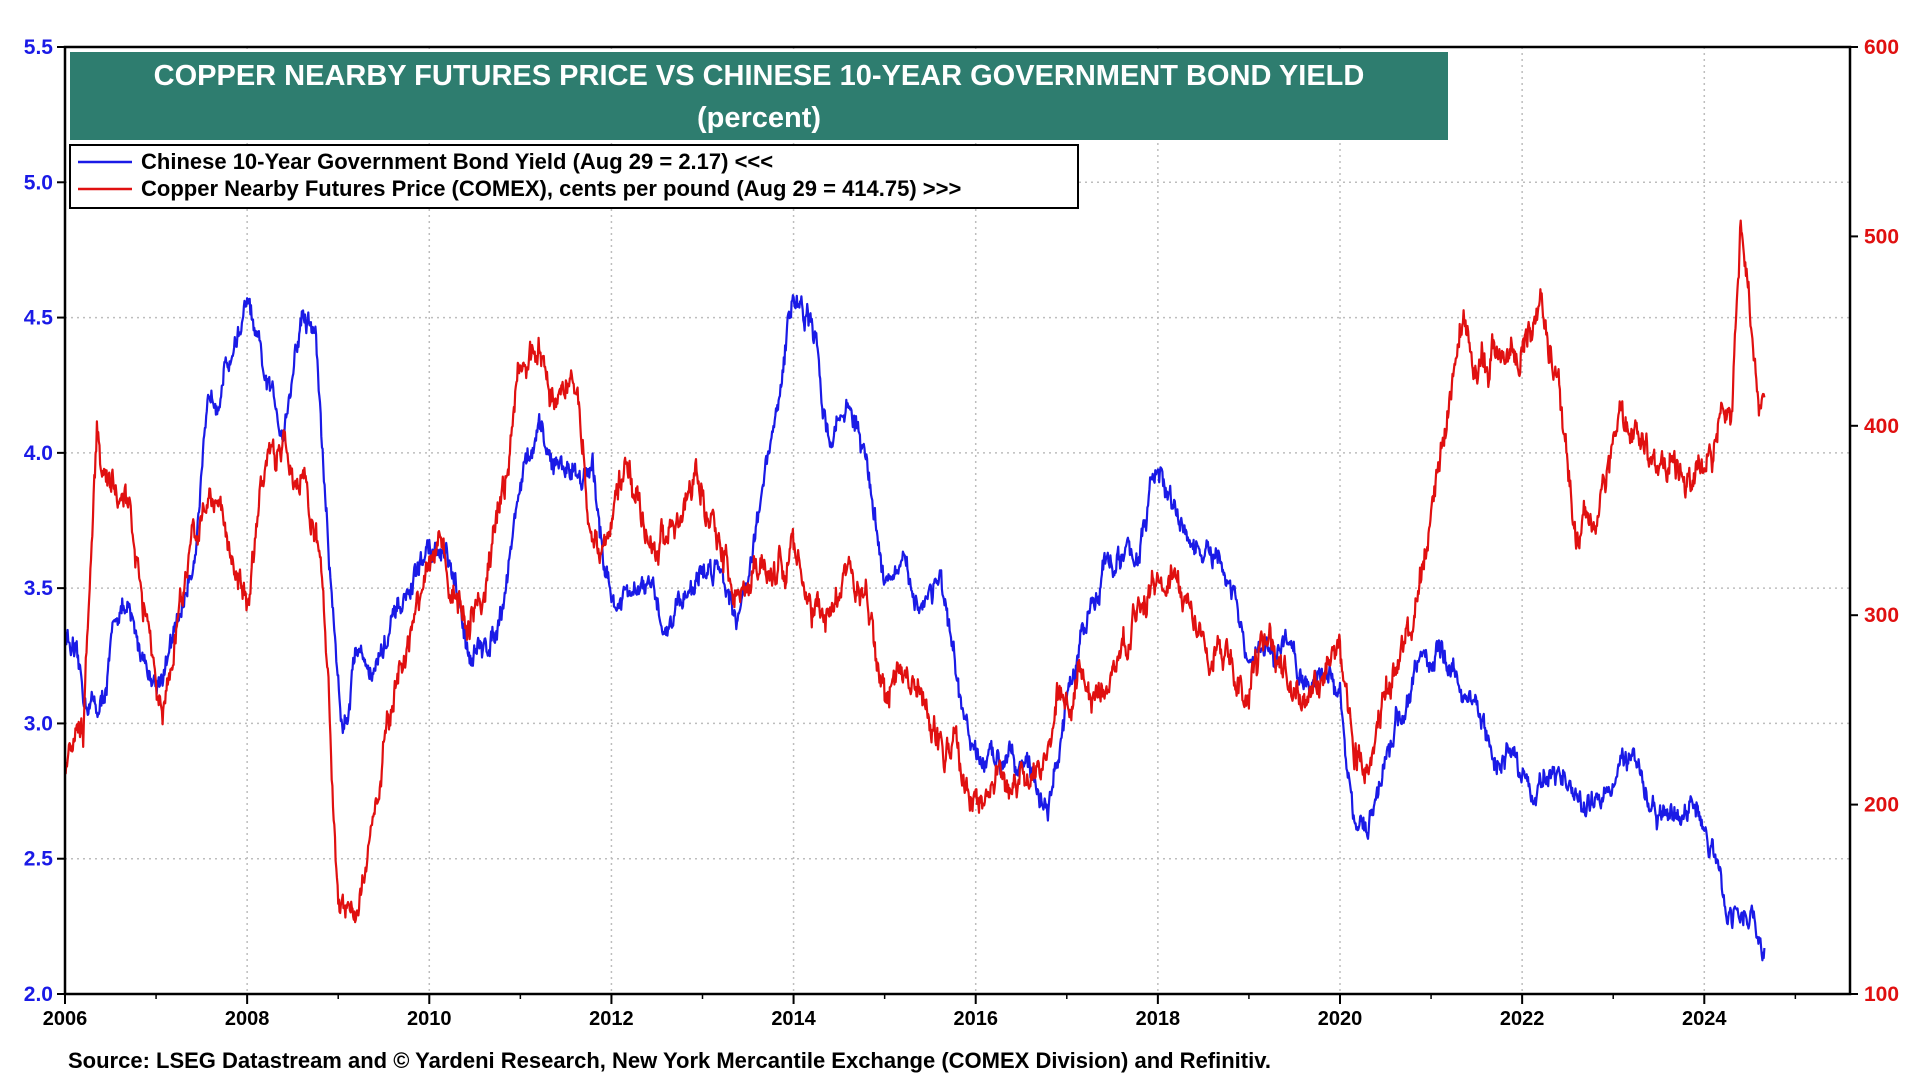  Describe the element at coordinates (65, 1019) in the screenshot. I see `x-tick-label: 2006` at that location.